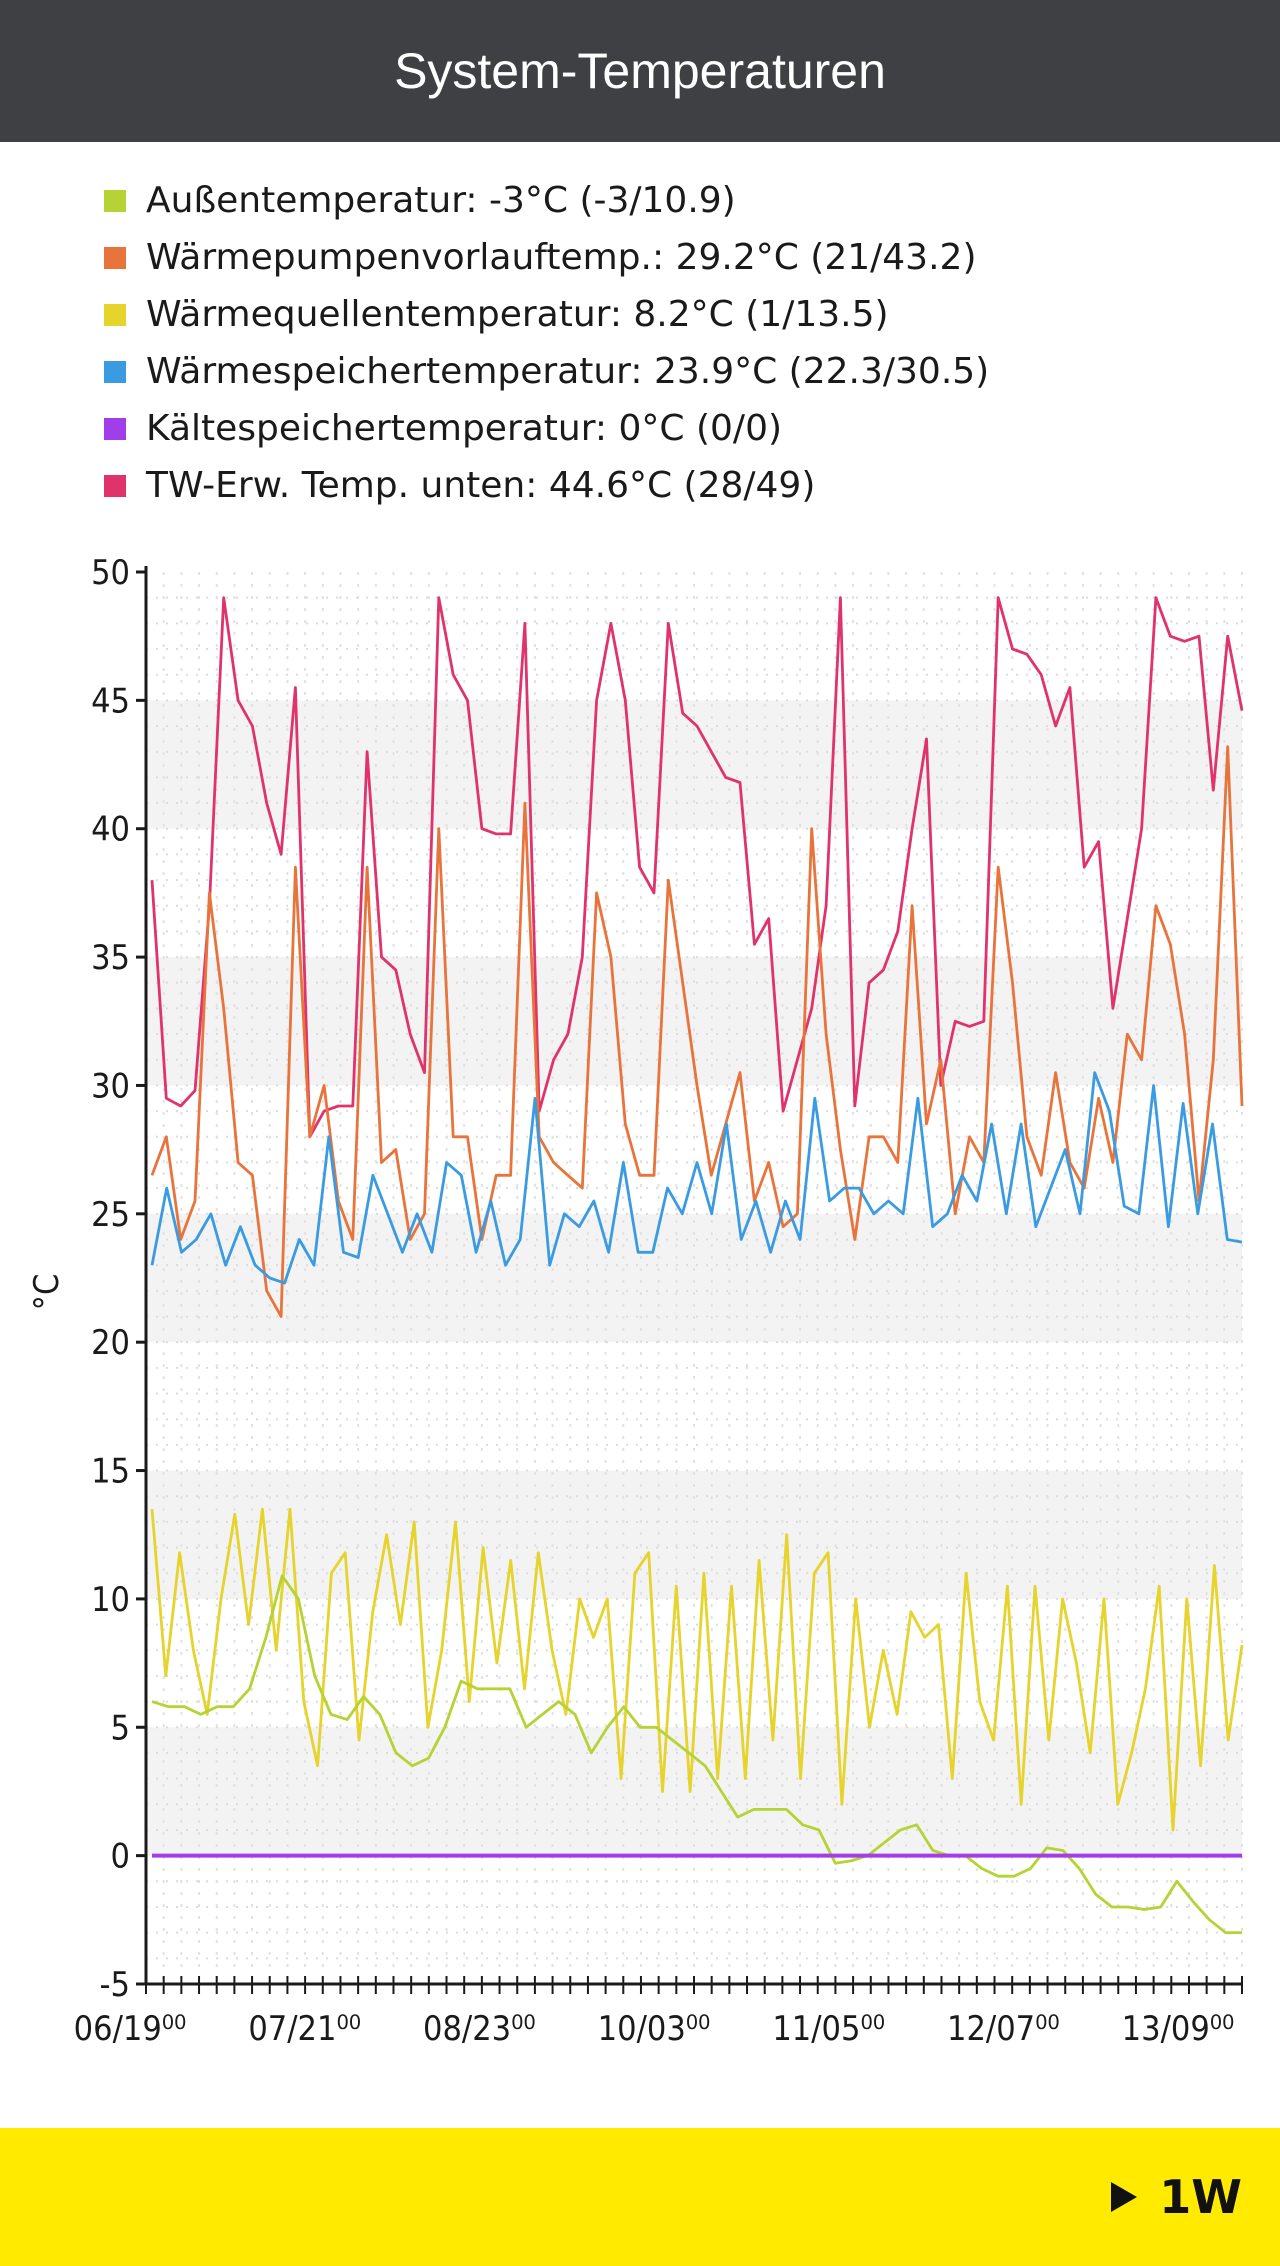 This screenshot has width=1280, height=2266. Describe the element at coordinates (394, 371) in the screenshot. I see `legend-label: Wärmespeichertemperatur:` at that location.